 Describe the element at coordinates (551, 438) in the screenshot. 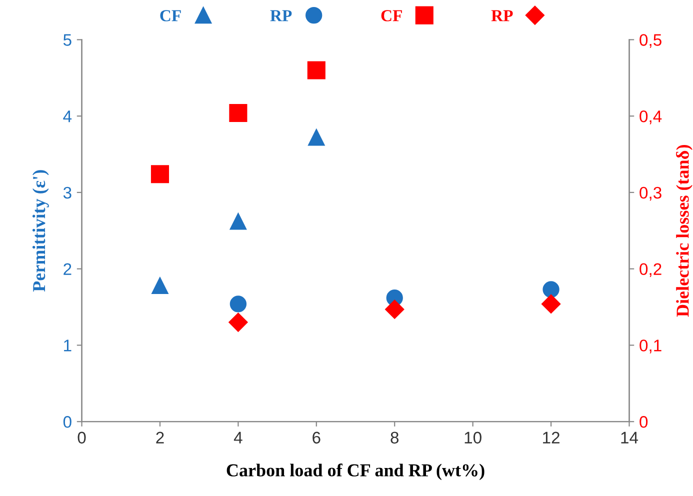

I see `x-tick-label: 12` at that location.